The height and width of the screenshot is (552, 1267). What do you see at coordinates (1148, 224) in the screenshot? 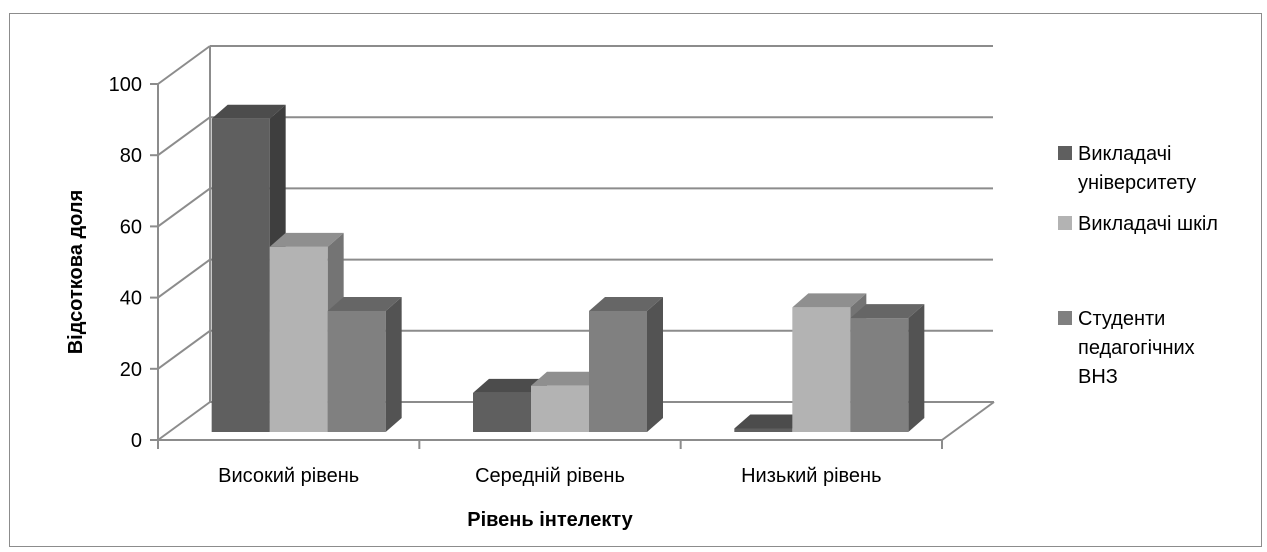
I see `legend-label: Викладачі шкіл` at bounding box center [1148, 224].